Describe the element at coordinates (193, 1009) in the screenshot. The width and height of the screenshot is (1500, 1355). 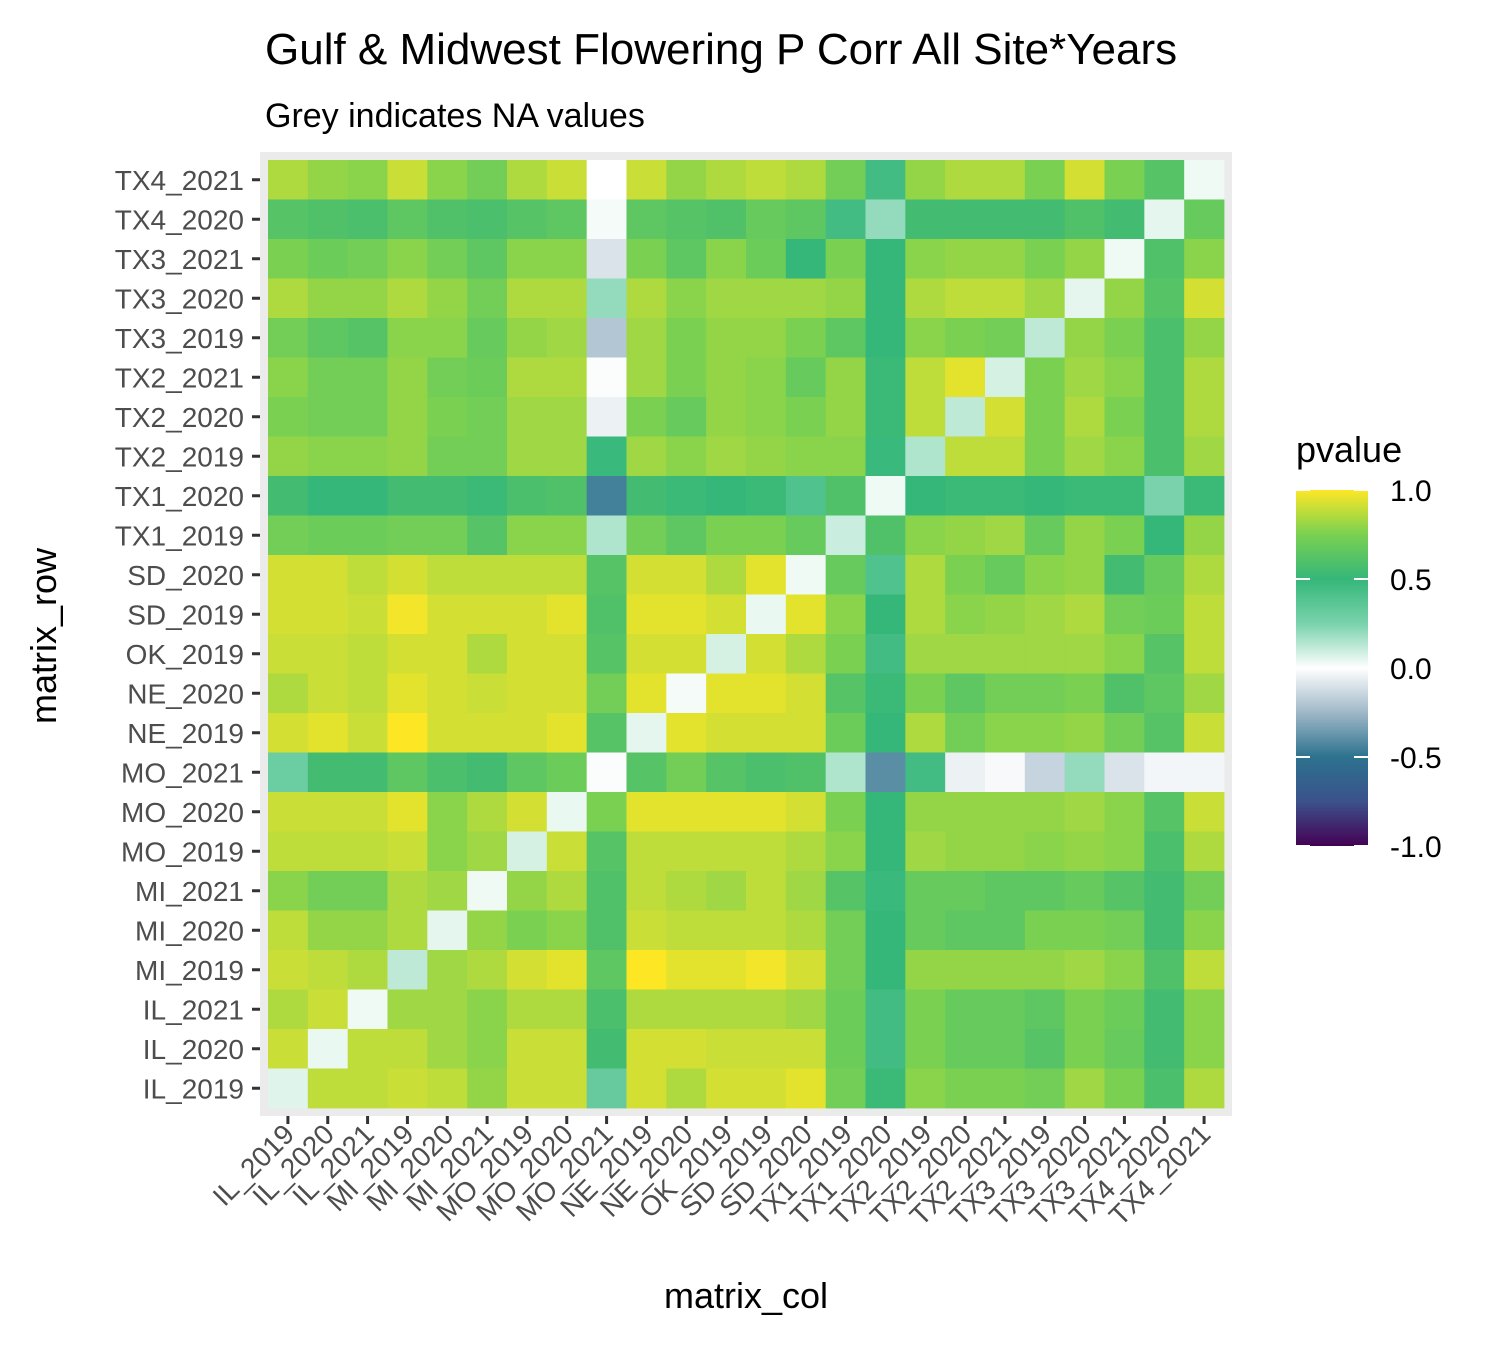
I see `y-tick-label: IL_2021` at that location.